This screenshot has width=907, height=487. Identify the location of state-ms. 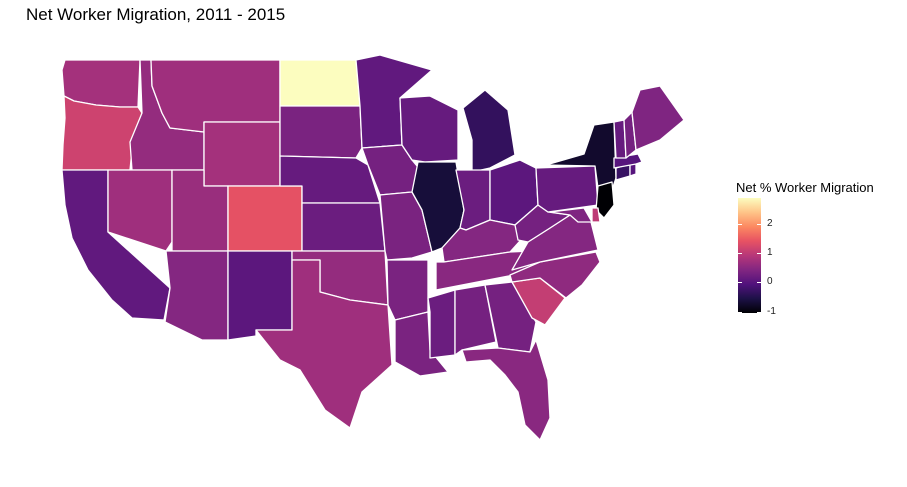
(441, 324).